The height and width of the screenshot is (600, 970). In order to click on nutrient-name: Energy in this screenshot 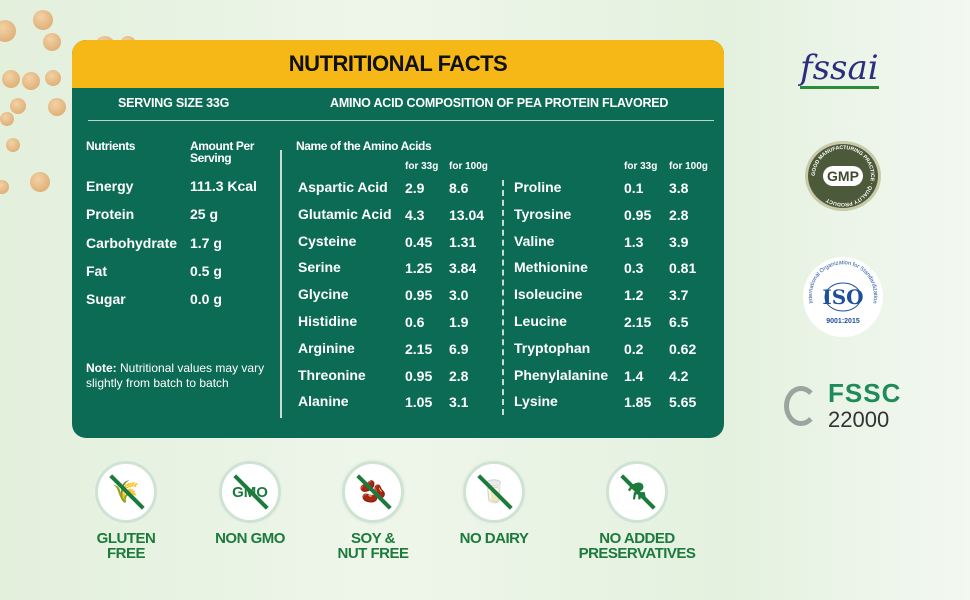, I will do `click(110, 186)`.